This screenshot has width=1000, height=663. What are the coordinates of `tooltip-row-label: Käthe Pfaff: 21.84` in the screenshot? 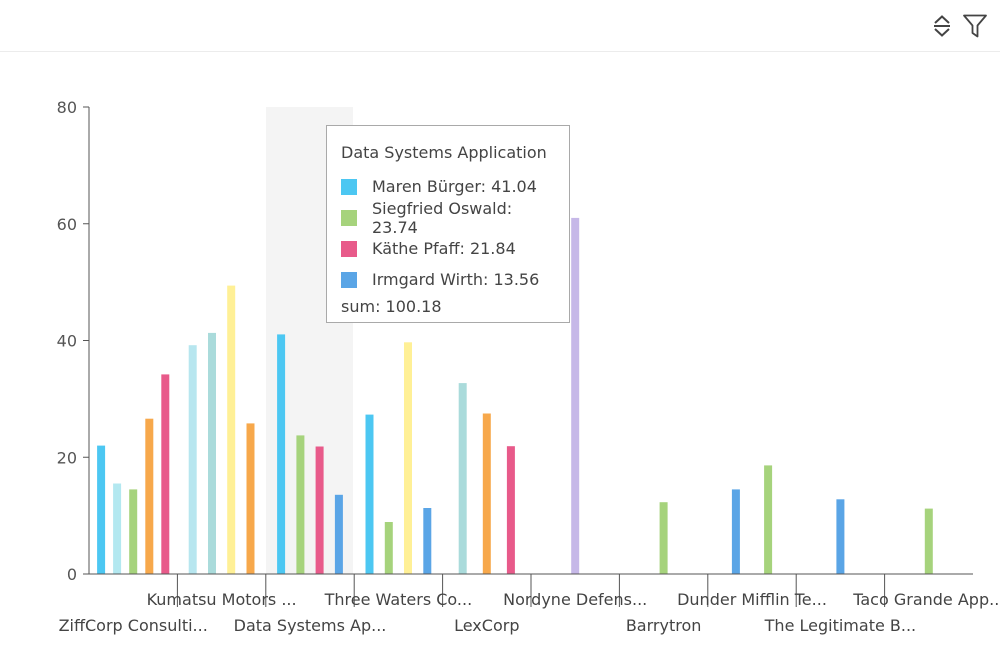 It's located at (444, 248).